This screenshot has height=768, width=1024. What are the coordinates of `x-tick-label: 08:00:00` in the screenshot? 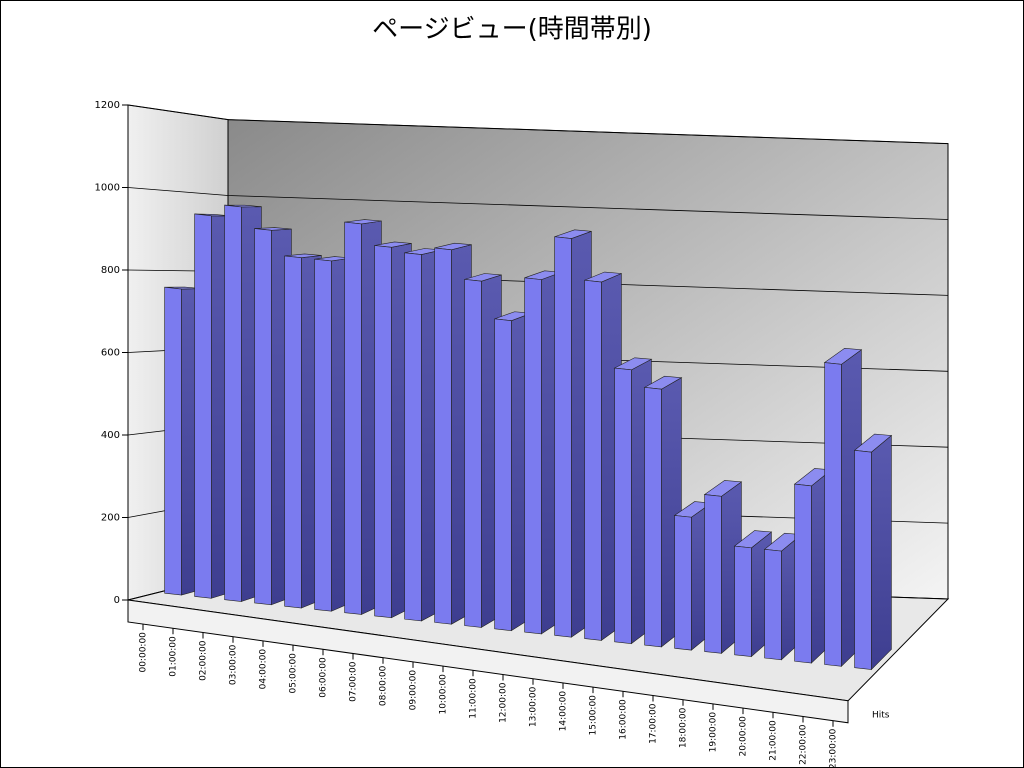 It's located at (384, 685).